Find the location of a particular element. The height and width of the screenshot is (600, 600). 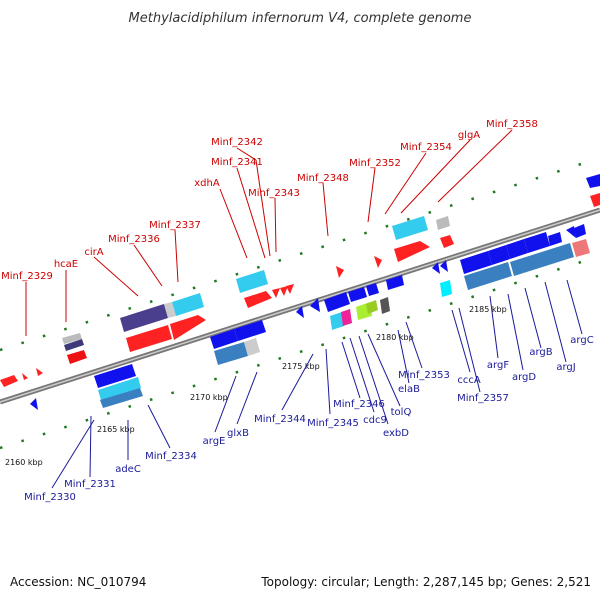

gene-label: elaB is located at coordinates (409, 389).